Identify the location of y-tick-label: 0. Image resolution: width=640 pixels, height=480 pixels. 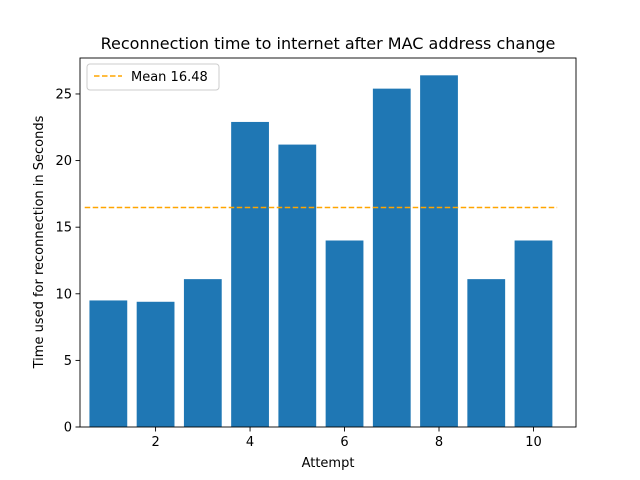
(68, 428).